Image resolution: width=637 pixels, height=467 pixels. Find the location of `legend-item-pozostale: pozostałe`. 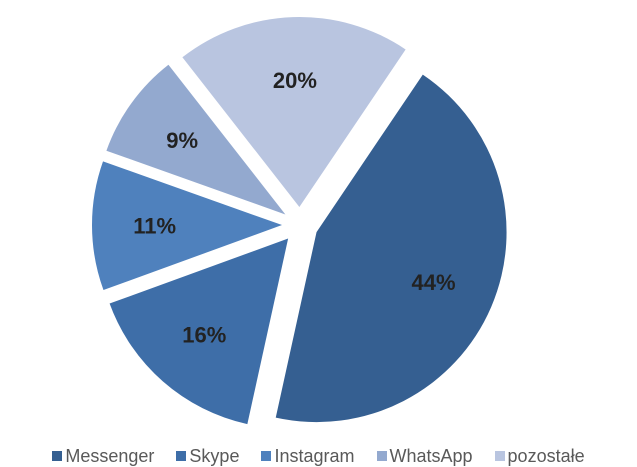

legend-item-pozostale: pozostałe is located at coordinates (539, 456).